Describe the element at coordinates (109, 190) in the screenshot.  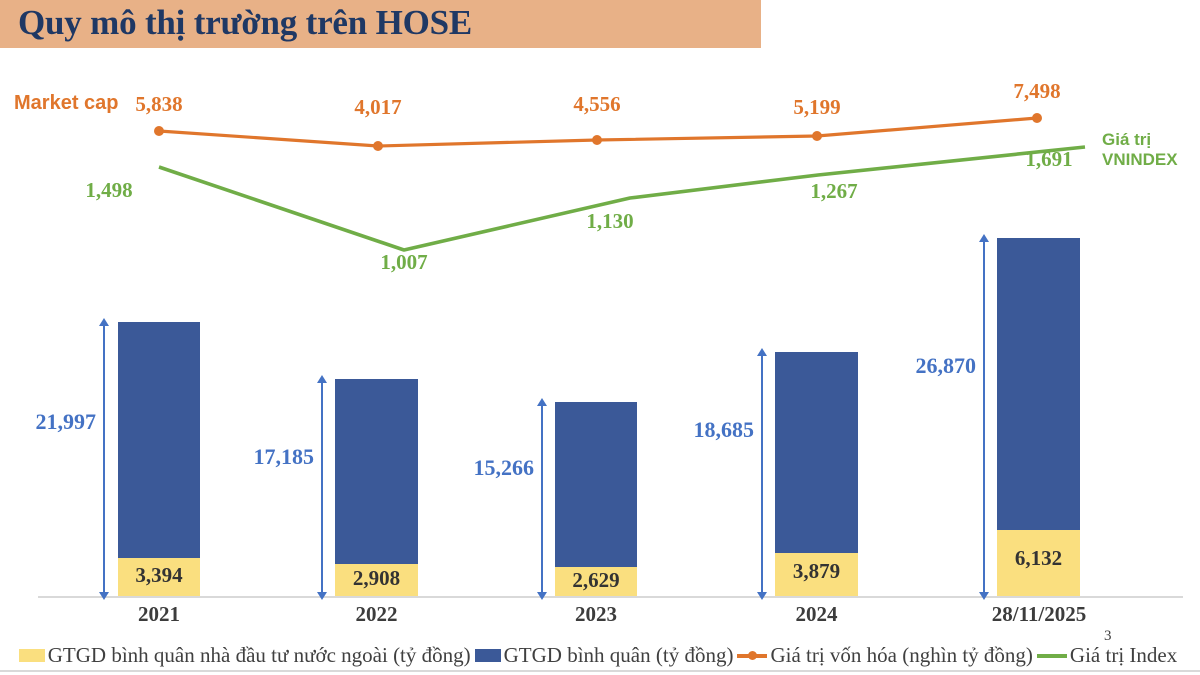
I see `vnindex-label-2021: 1,498` at that location.